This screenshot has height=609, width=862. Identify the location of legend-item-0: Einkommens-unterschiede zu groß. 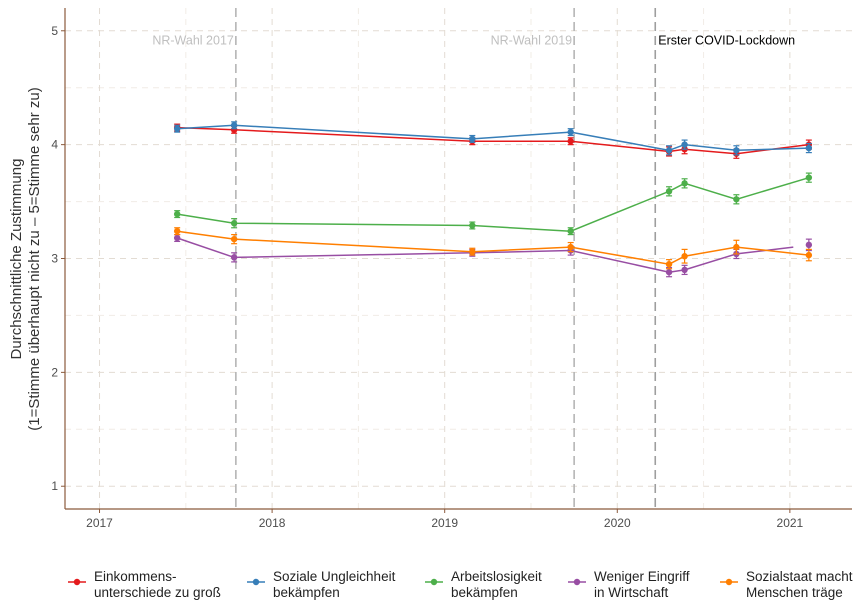
(144, 584).